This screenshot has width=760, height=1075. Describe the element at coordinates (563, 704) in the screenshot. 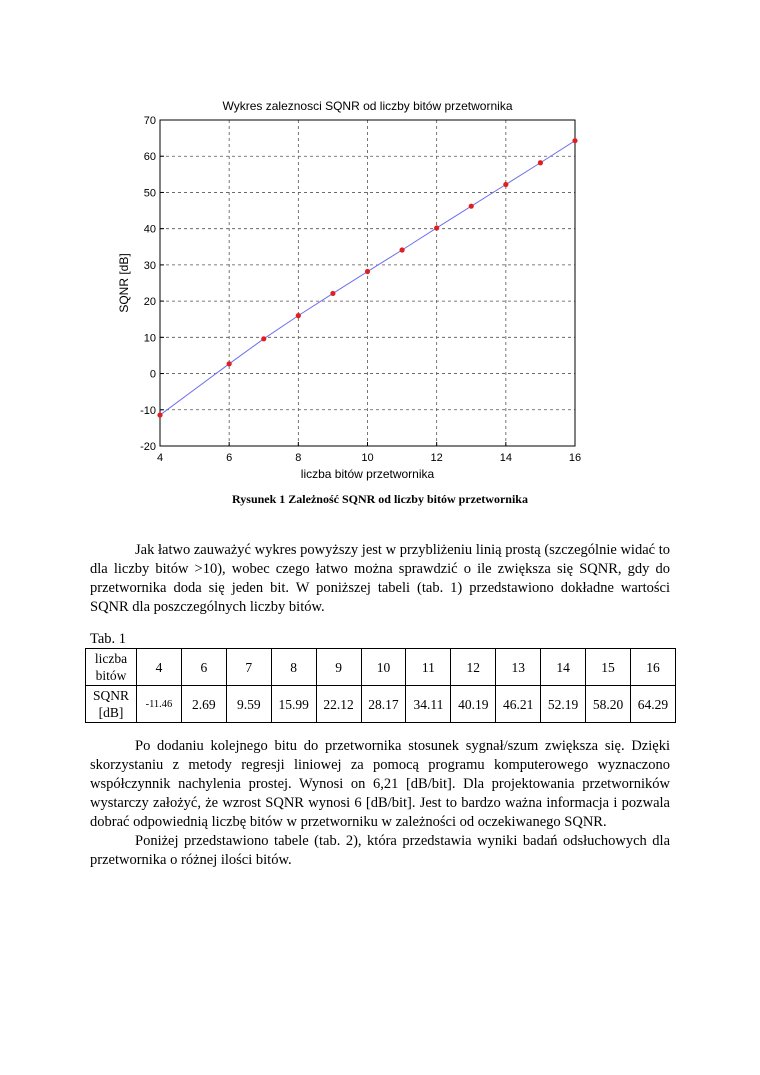

I see `sqnr-cell: 52.19` at that location.